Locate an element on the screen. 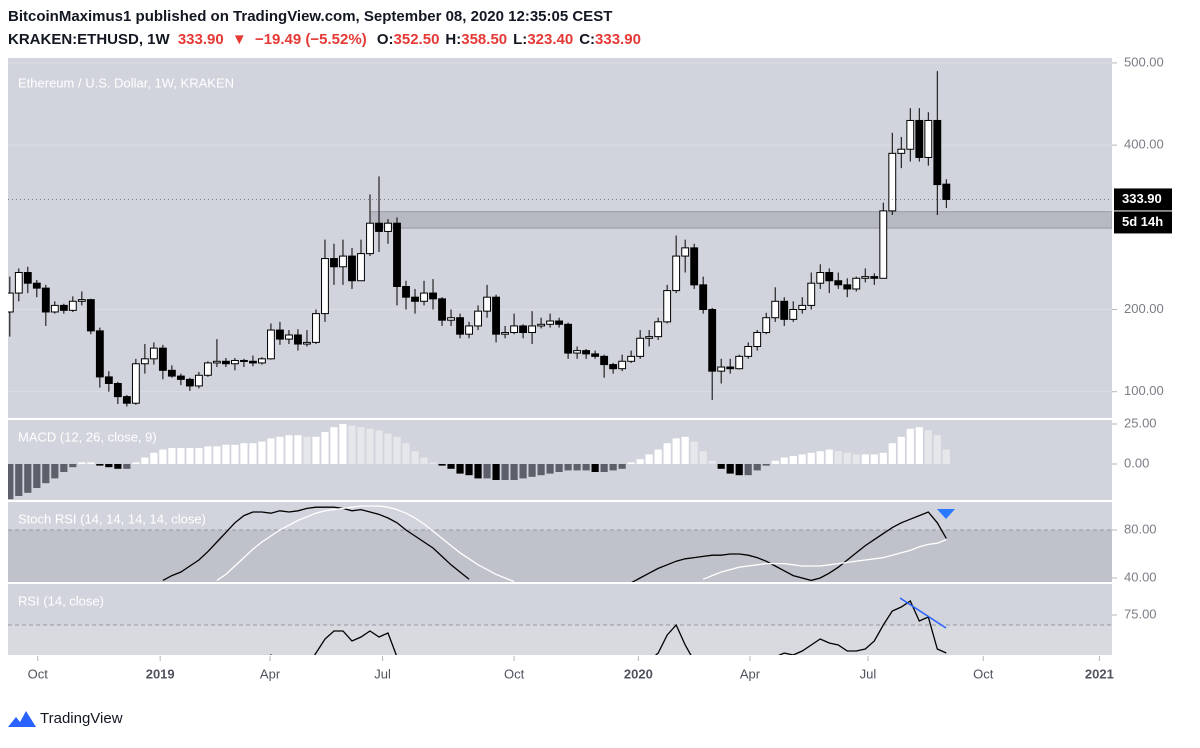  countdown: 5d 14h is located at coordinates (1142, 221).